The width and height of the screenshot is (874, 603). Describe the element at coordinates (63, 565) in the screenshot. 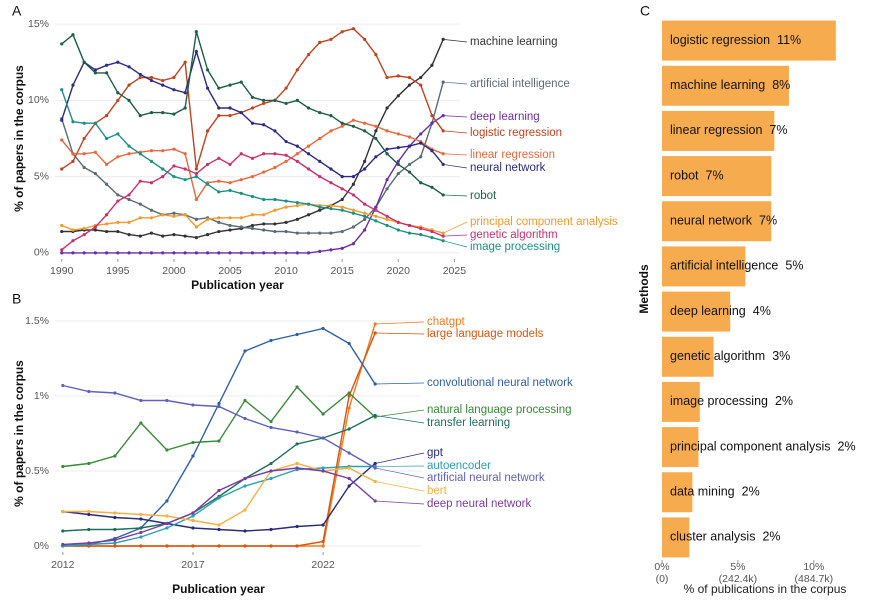

I see `x-tick-label: 2012` at that location.